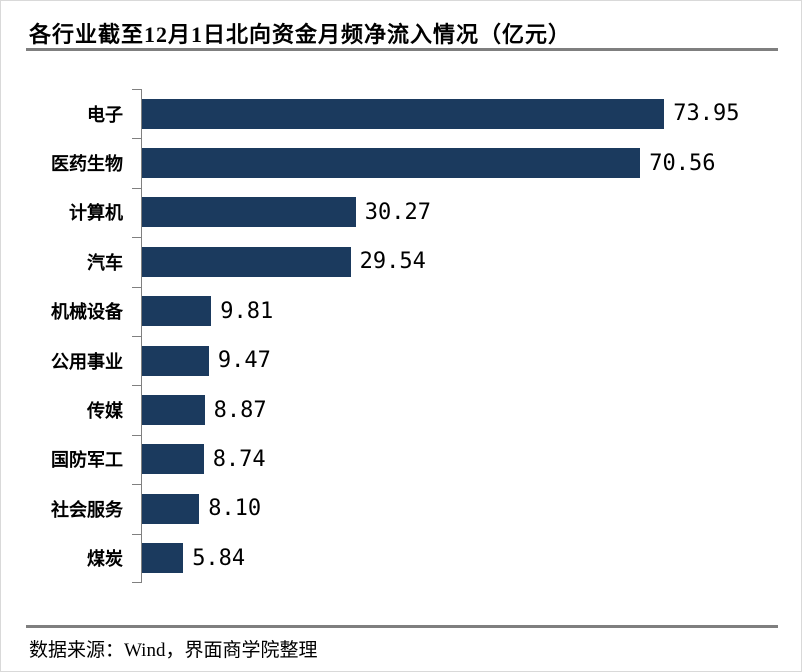 This screenshot has width=802, height=672. I want to click on value-label: 9.81, so click(247, 311).